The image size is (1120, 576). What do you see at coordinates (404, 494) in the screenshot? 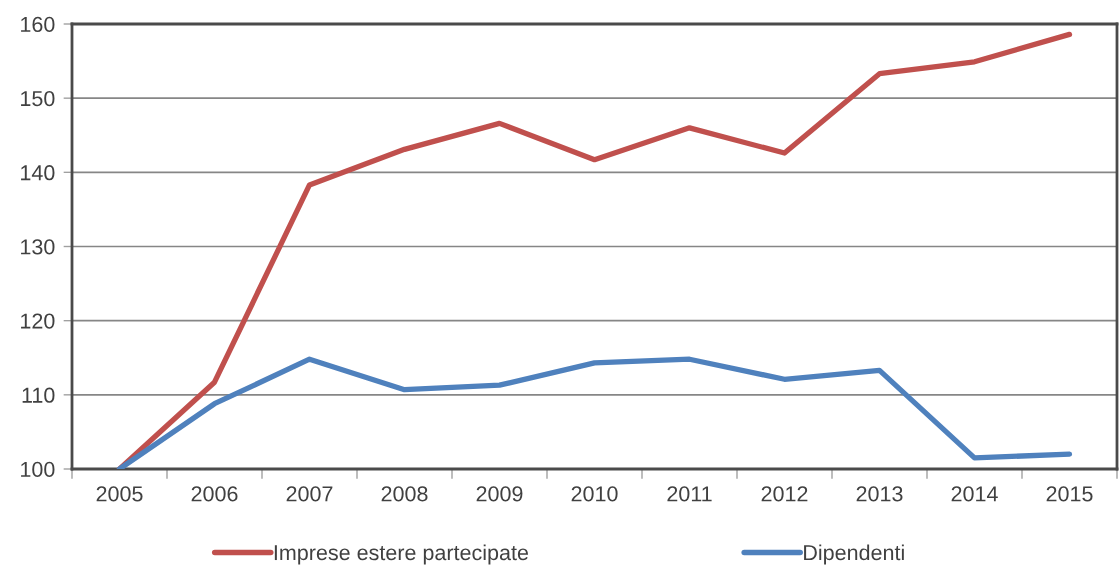
I see `x-tick-label: 2008` at bounding box center [404, 494].